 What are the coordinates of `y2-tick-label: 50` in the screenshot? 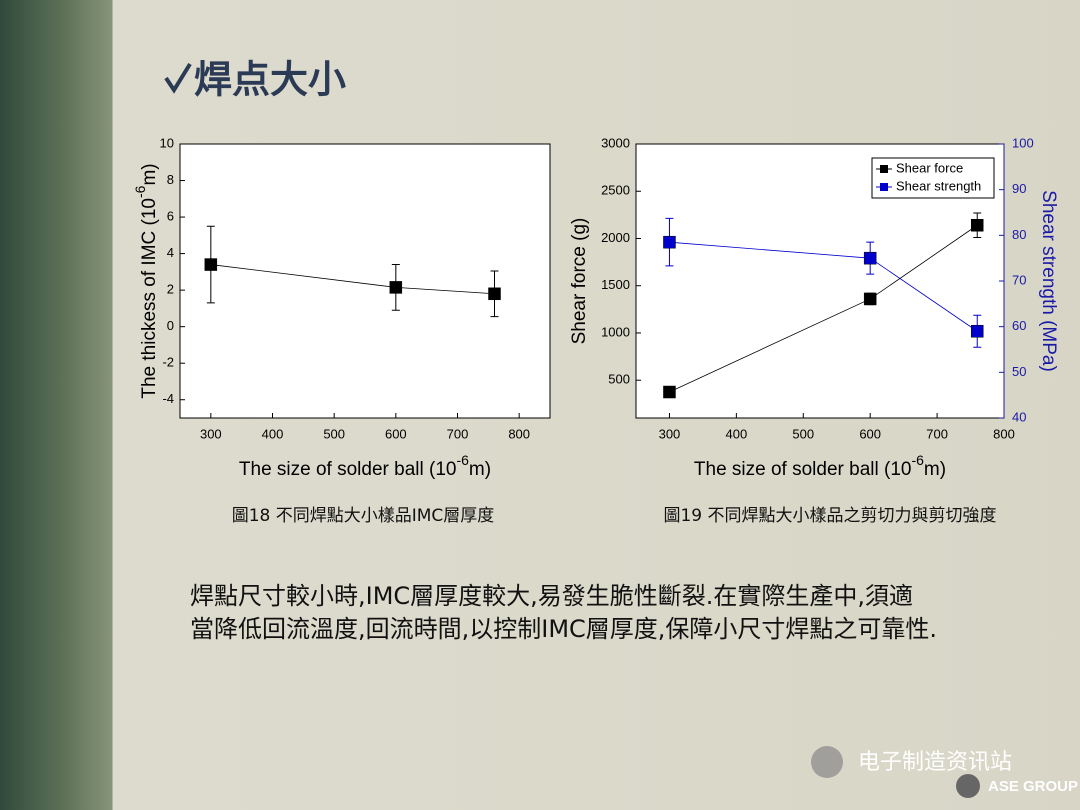 It's located at (1019, 371).